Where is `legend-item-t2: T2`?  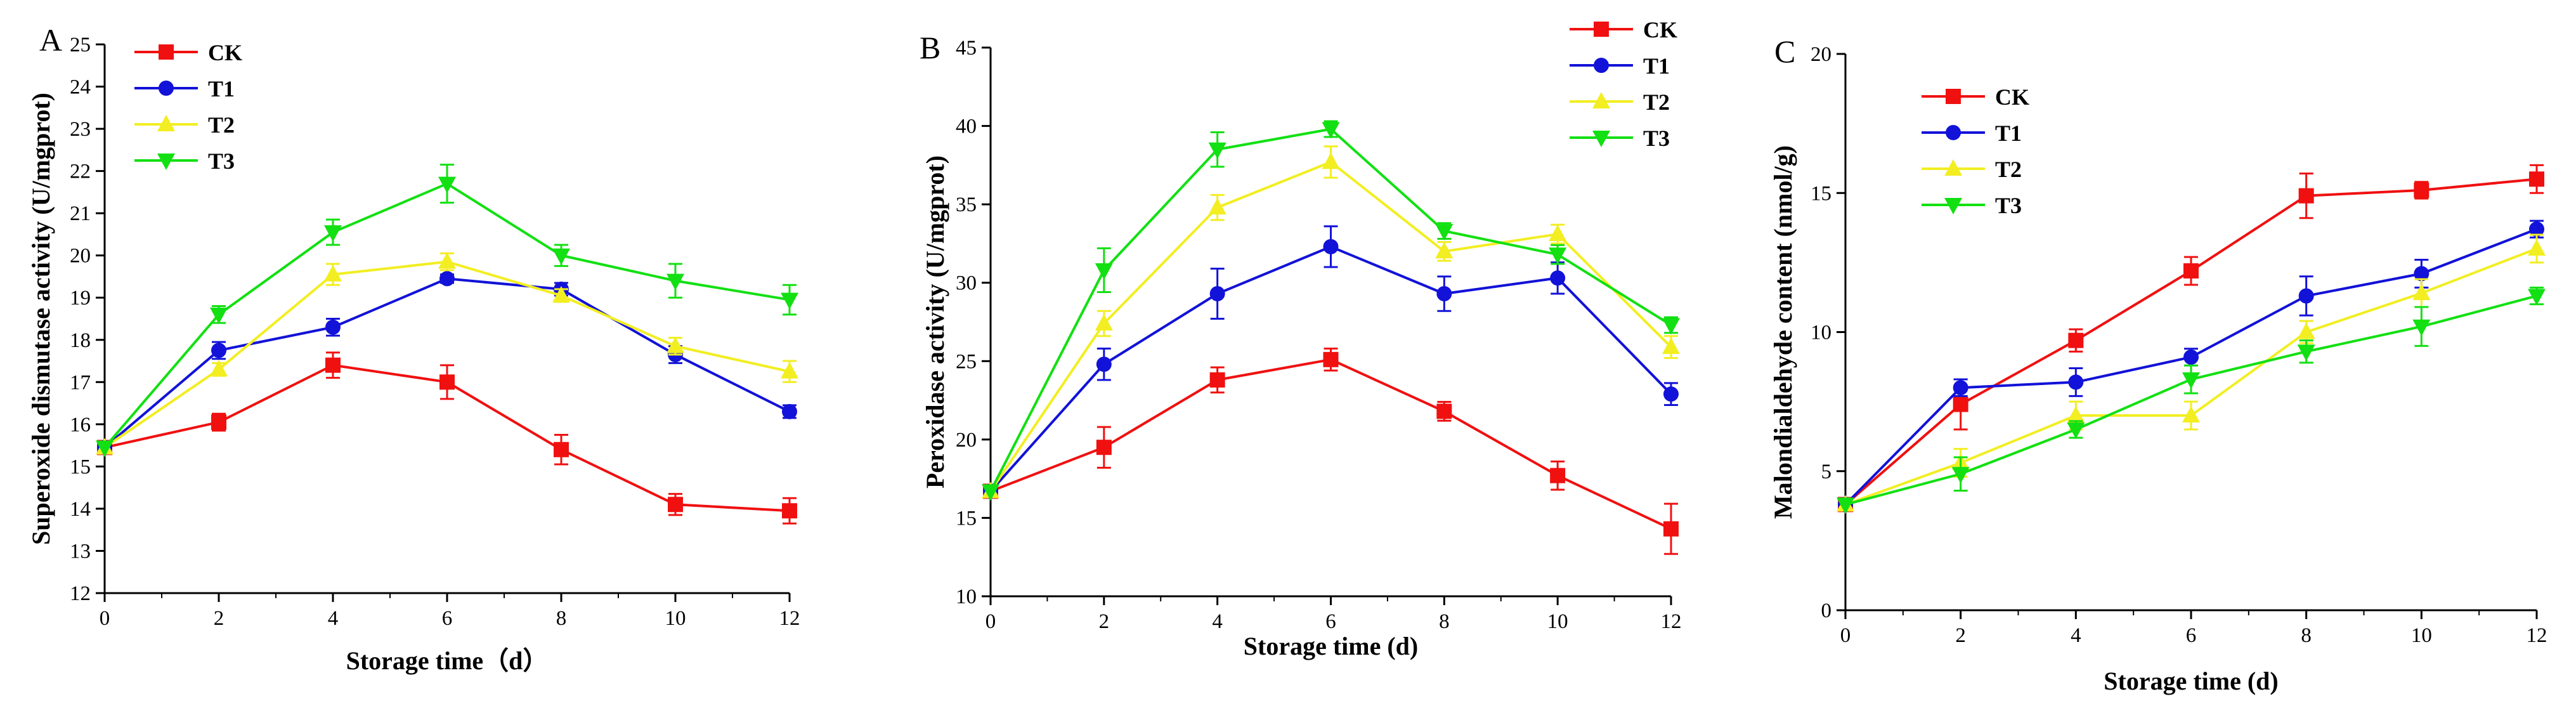 legend-item-t2: T2 is located at coordinates (1620, 102).